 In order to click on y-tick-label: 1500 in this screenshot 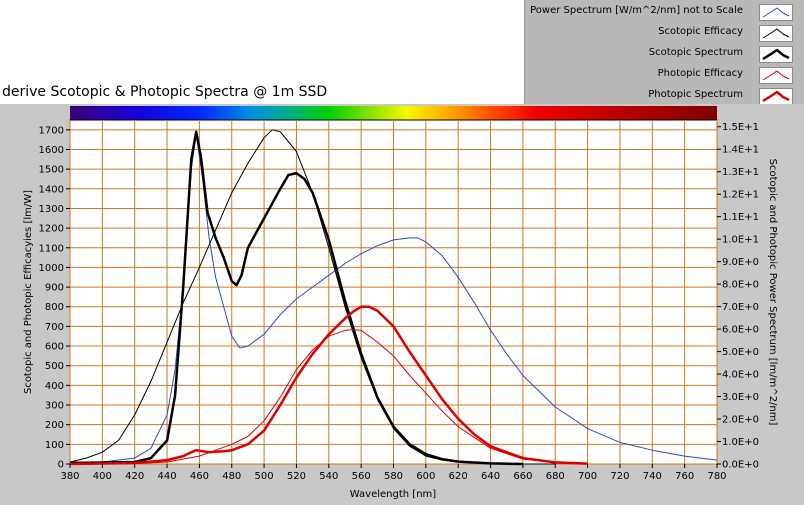, I will do `click(51, 170)`.